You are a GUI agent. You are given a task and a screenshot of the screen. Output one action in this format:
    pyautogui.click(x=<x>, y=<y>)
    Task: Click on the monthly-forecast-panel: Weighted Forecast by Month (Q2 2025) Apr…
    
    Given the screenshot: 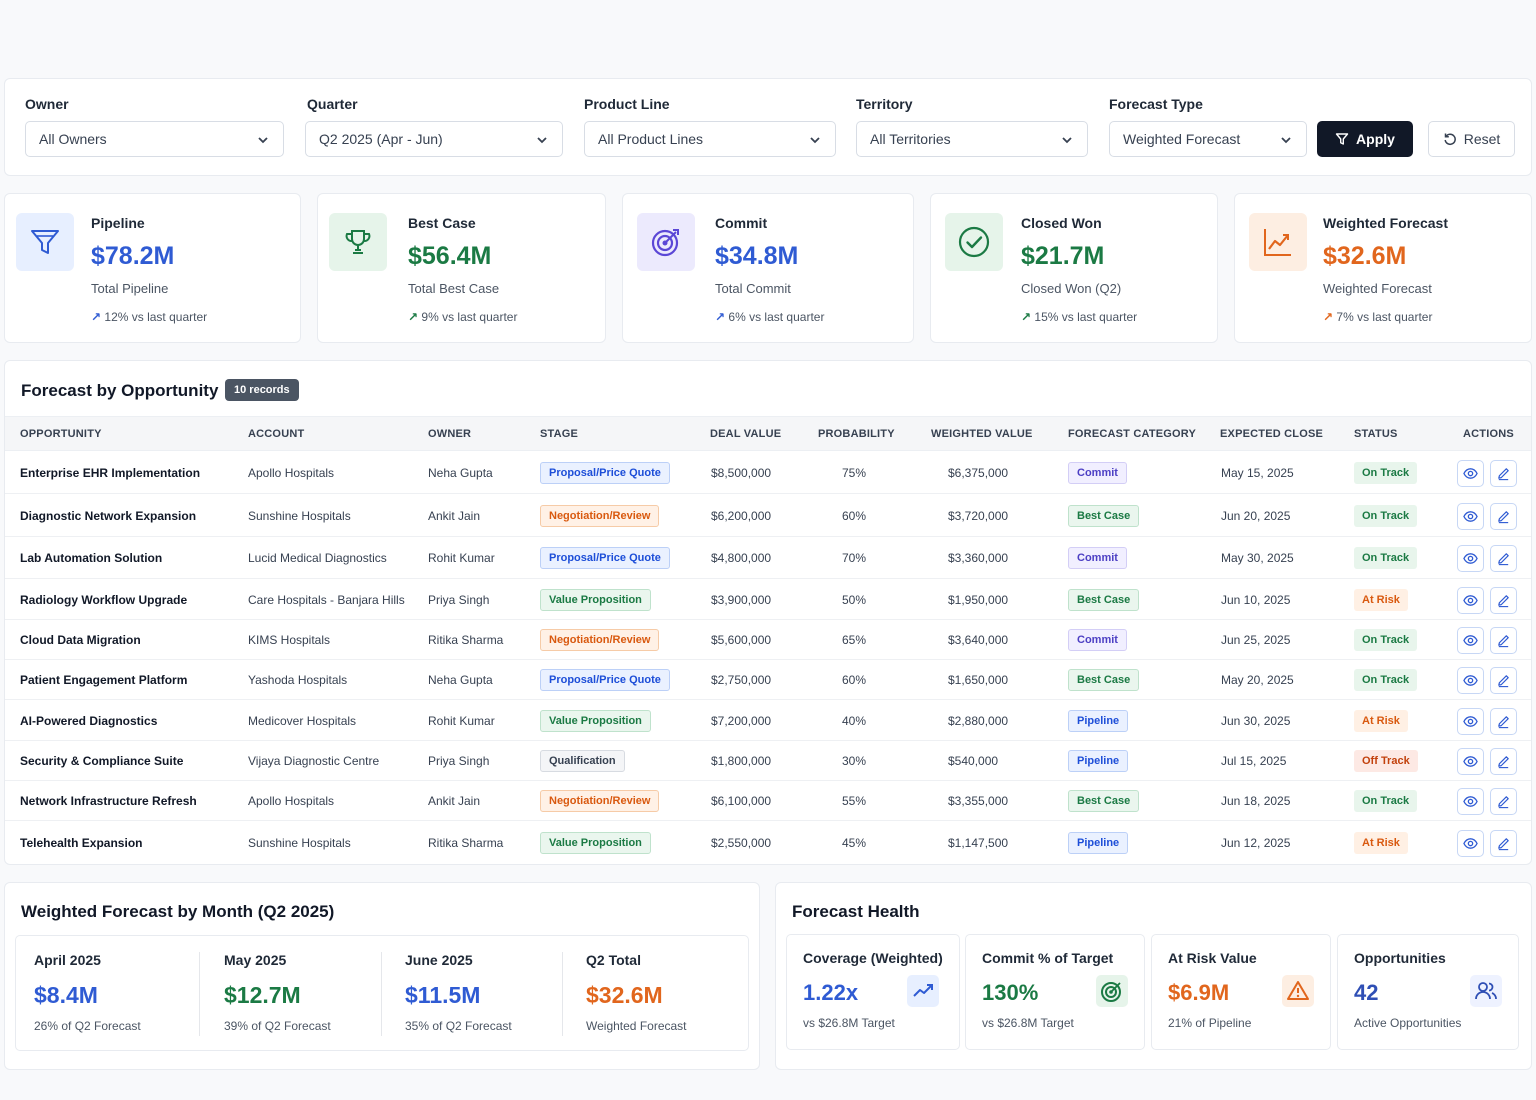 What is the action you would take?
    pyautogui.click(x=382, y=976)
    